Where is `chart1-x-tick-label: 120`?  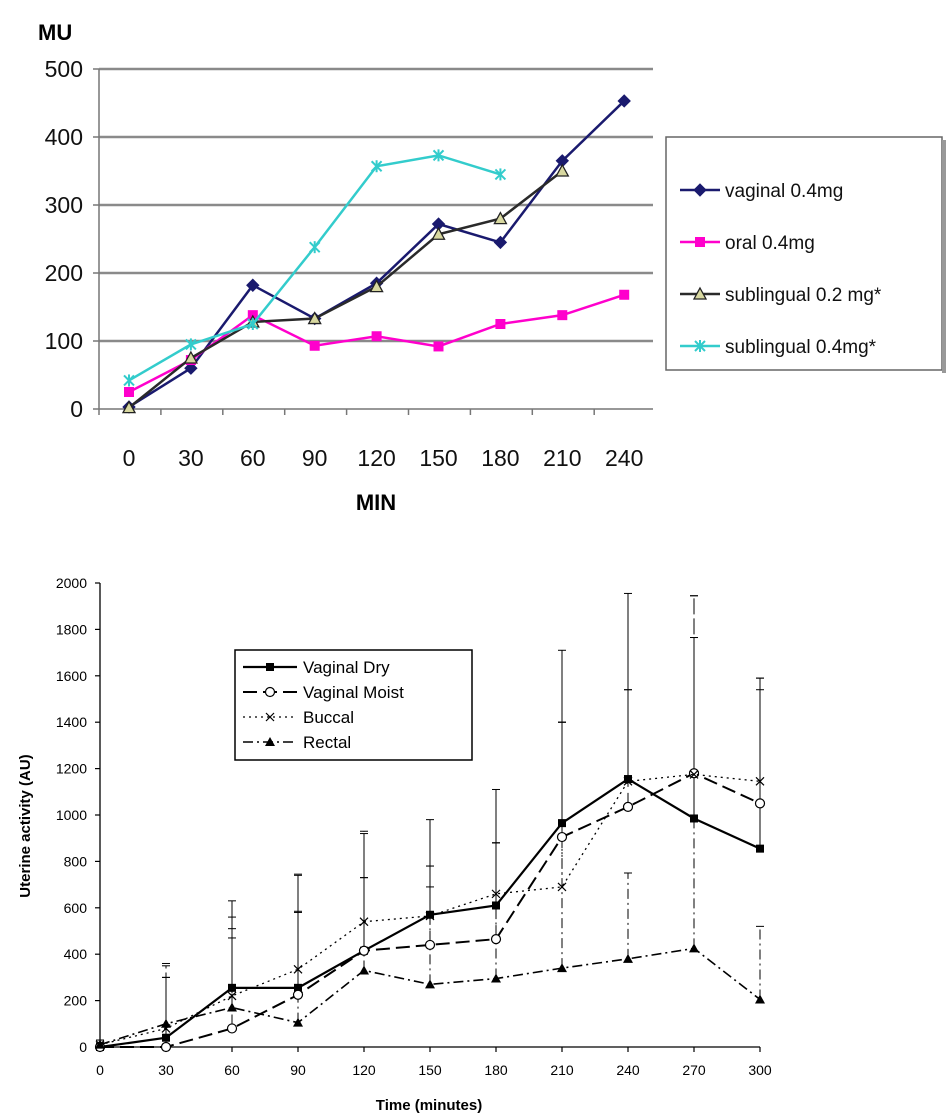 chart1-x-tick-label: 120 is located at coordinates (376, 458).